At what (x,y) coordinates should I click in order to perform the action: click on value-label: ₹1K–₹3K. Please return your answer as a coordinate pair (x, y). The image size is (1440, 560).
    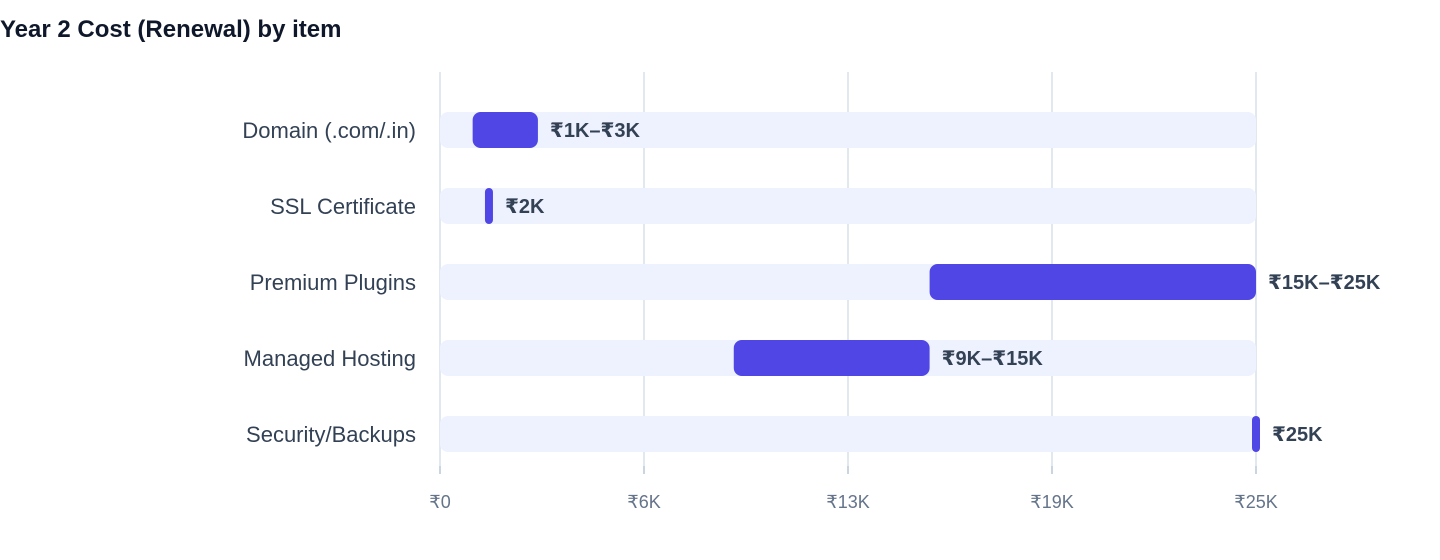
    Looking at the image, I should click on (595, 131).